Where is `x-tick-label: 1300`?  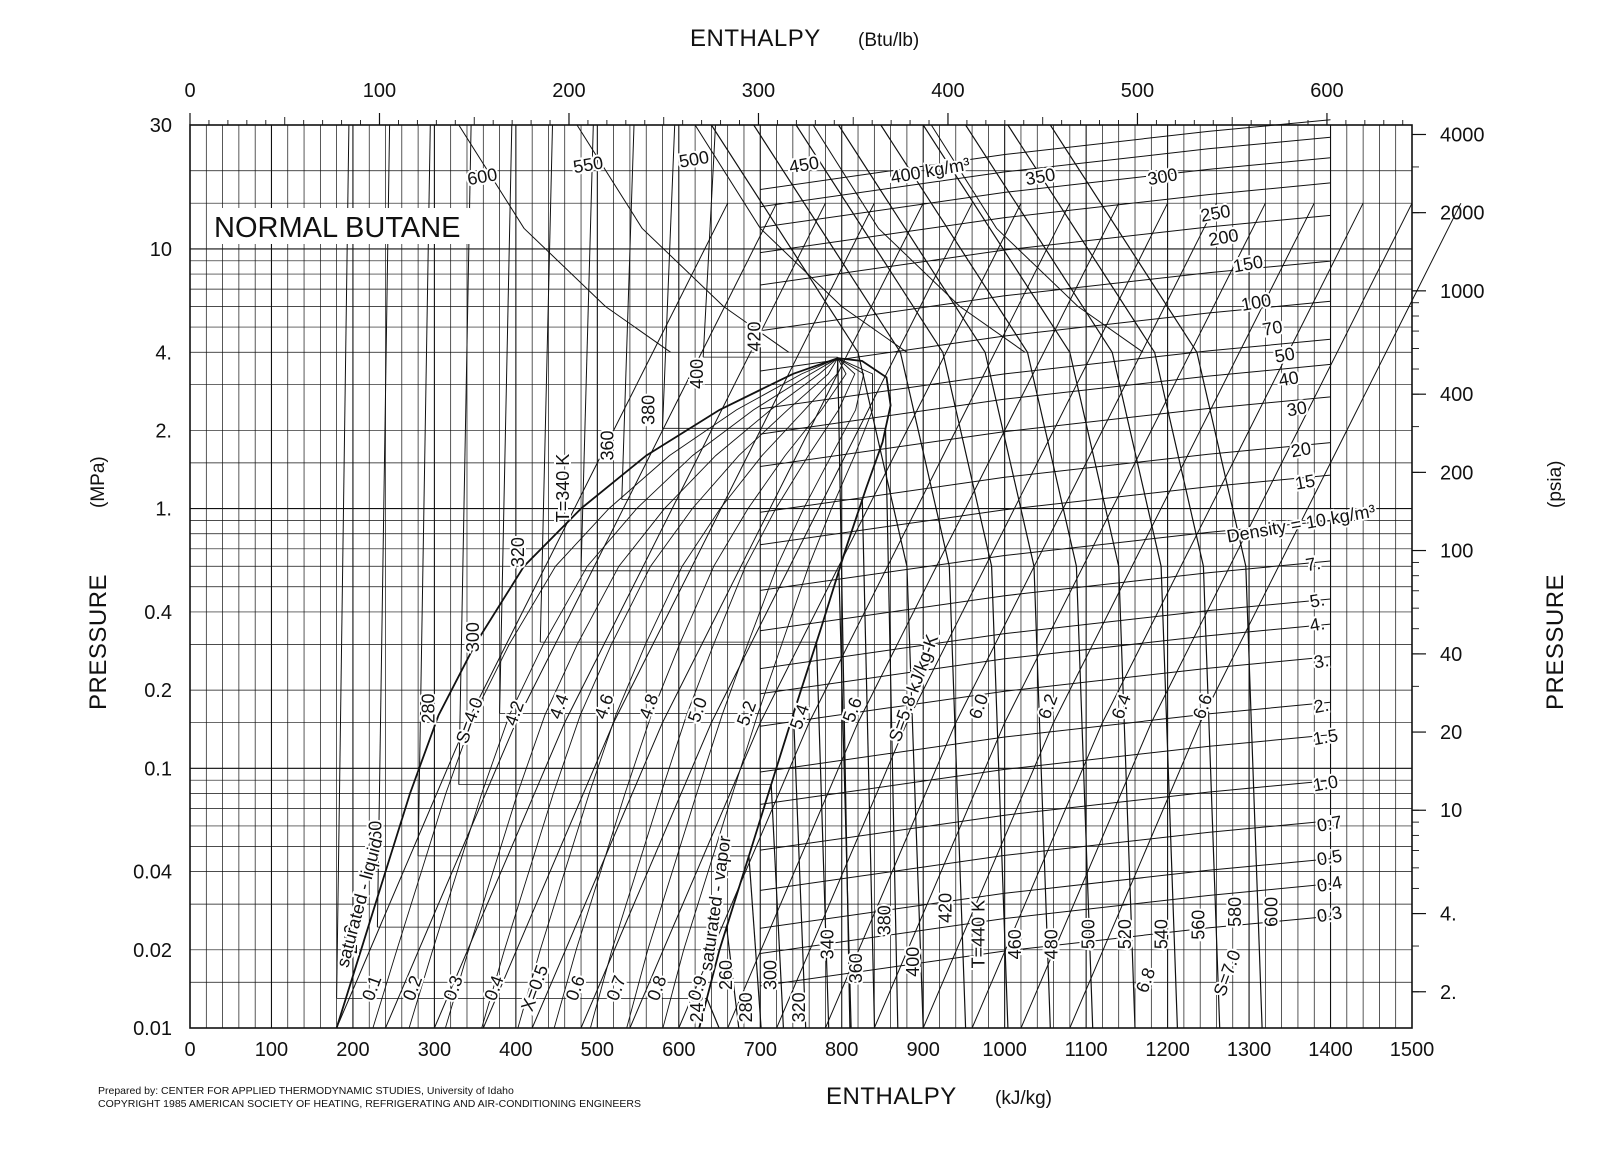 x-tick-label: 1300 is located at coordinates (1249, 1050).